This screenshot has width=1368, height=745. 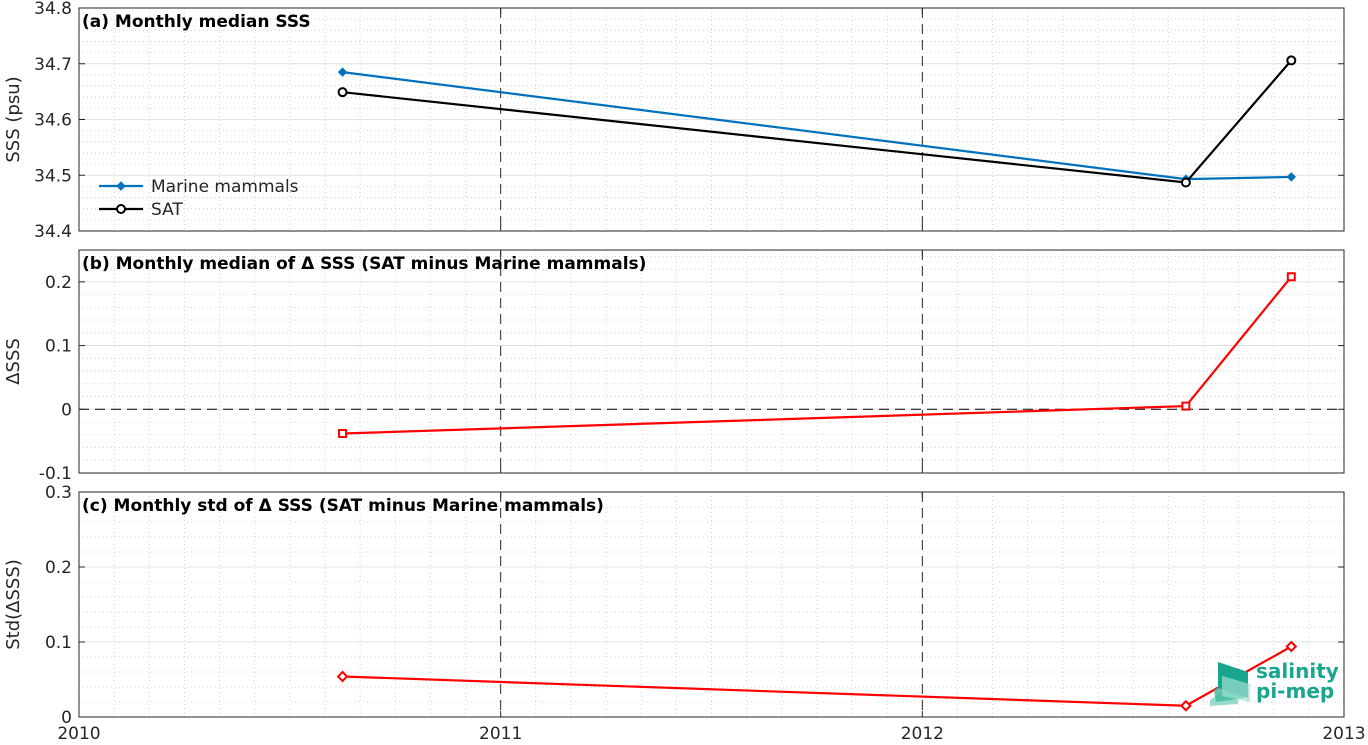 What do you see at coordinates (13, 119) in the screenshot?
I see `y-axis-label: SSS (psu)` at bounding box center [13, 119].